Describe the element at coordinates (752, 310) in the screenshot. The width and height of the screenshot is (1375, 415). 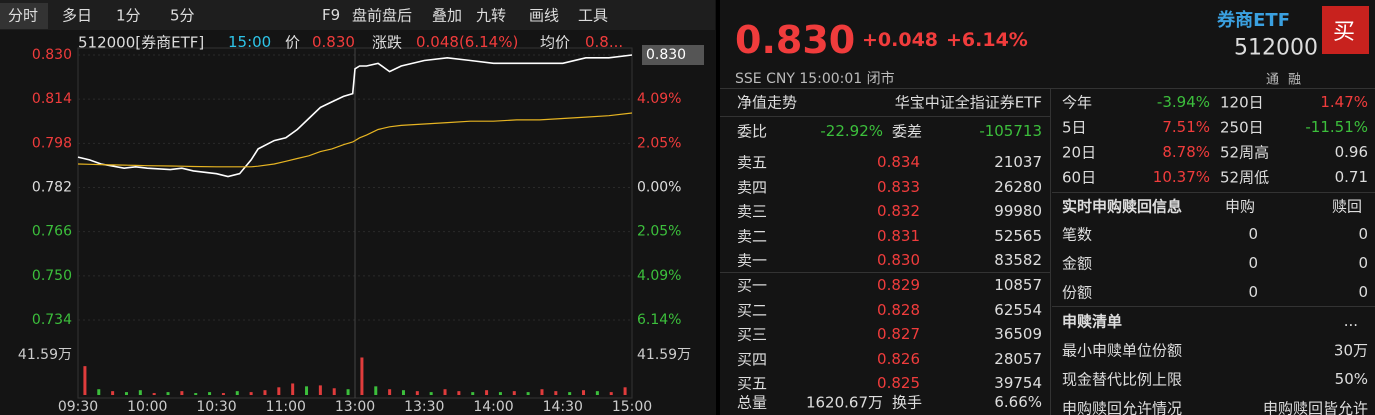
I see `buy-label: 买二` at that location.